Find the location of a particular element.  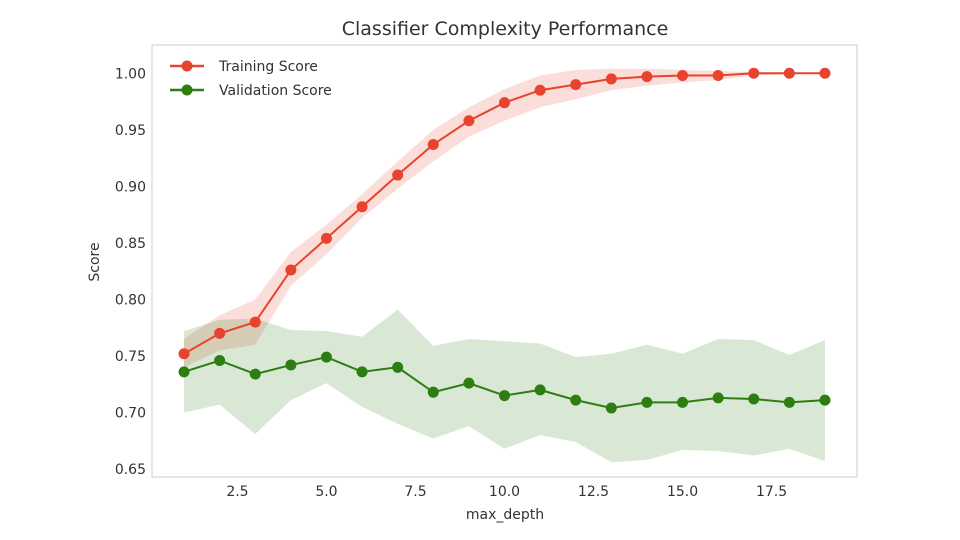

y-tick-label: 0.85 is located at coordinates (130, 244).